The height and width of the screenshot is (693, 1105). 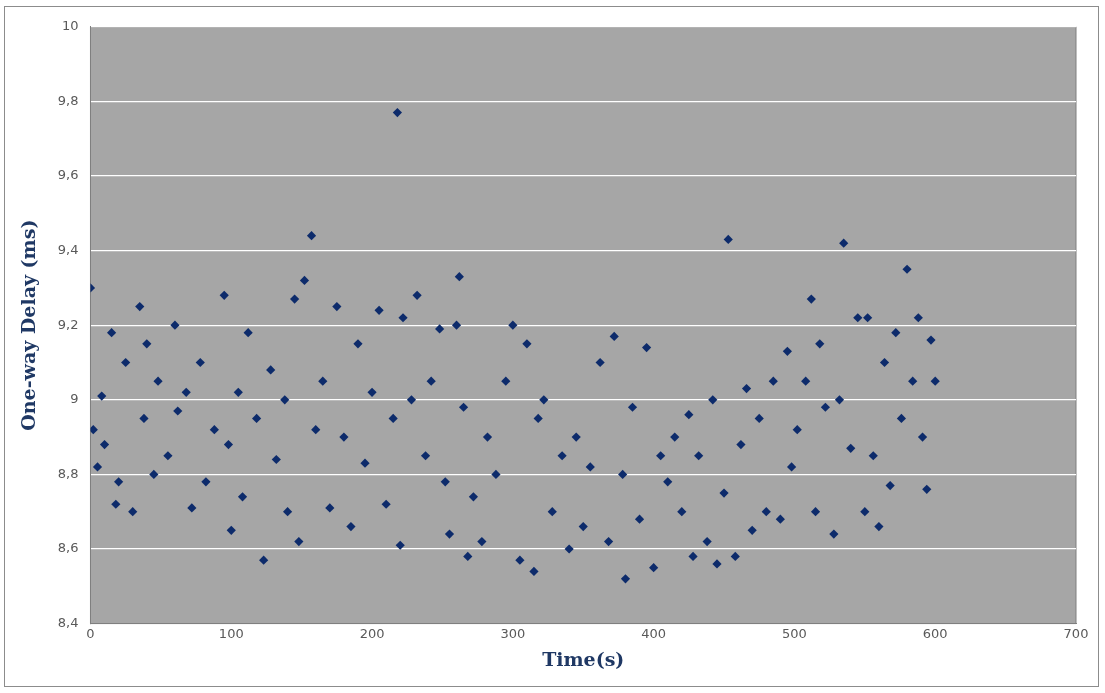 I want to click on y-tick-label: 10, so click(x=70, y=26).